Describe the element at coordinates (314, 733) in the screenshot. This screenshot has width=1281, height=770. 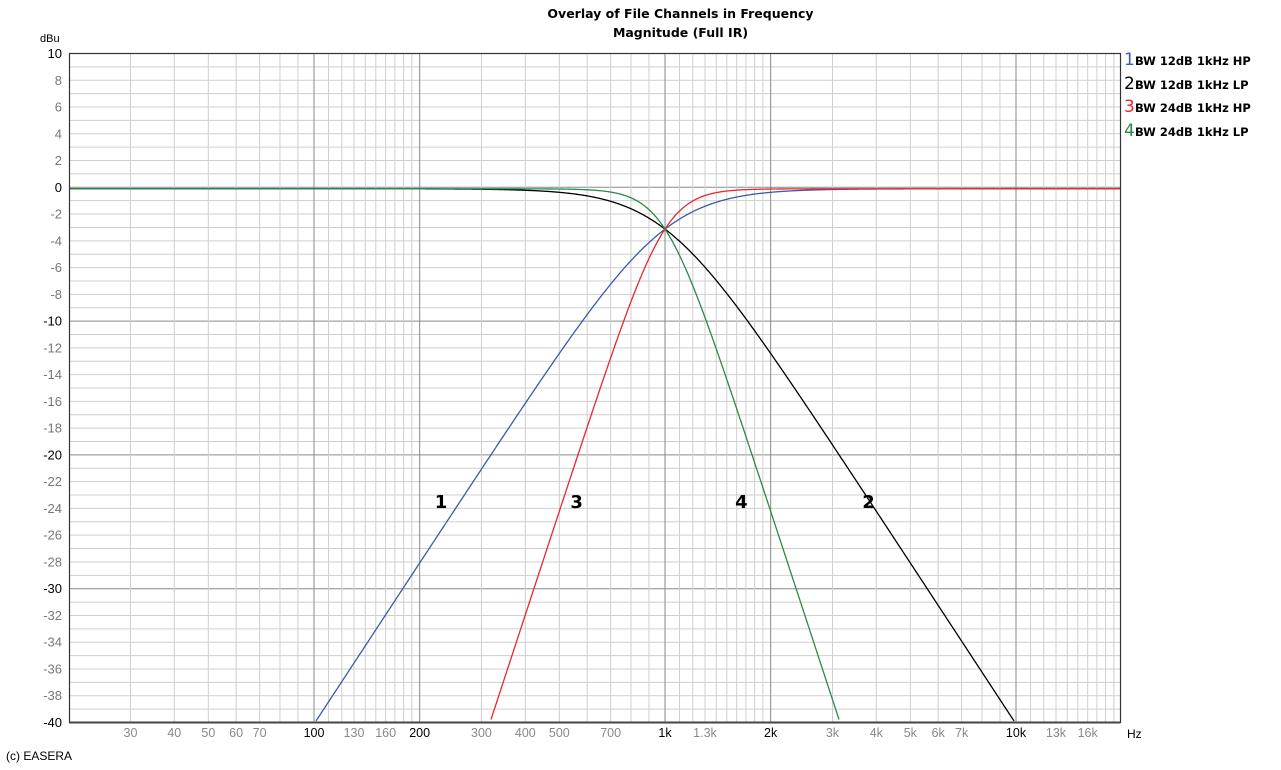
I see `x-tick-label: 100` at that location.